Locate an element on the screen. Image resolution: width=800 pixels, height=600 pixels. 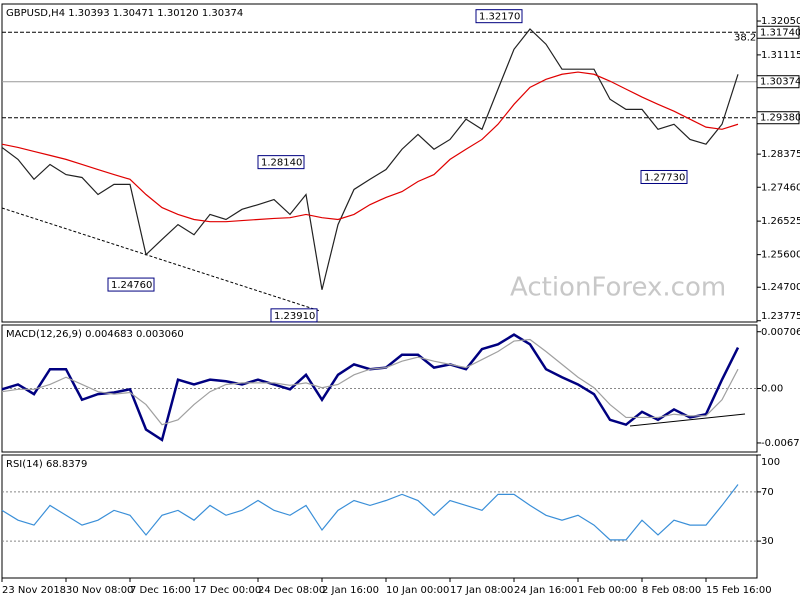
y-tick-label: 1.25600 is located at coordinates (780, 255).